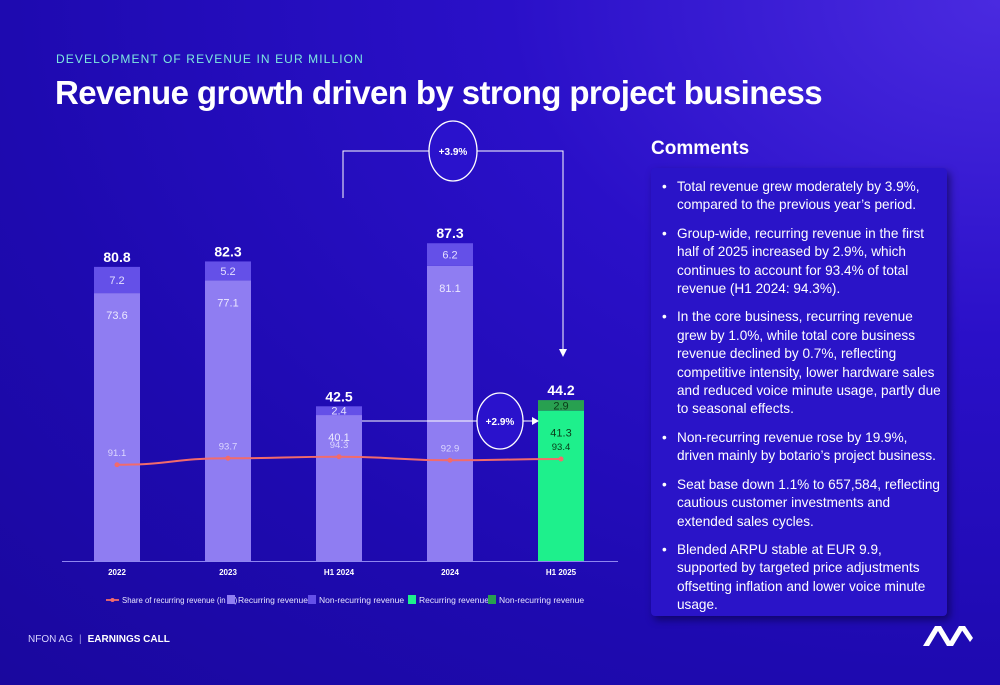  What do you see at coordinates (117, 572) in the screenshot?
I see `x-tick-label: 2022` at bounding box center [117, 572].